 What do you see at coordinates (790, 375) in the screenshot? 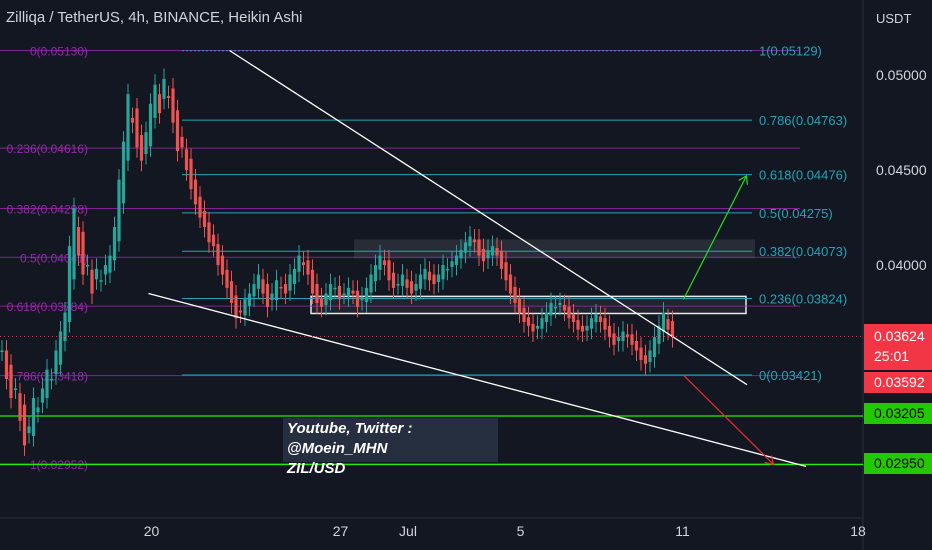
I see `fib-right-level-label: 0(0.03421)` at bounding box center [790, 375].